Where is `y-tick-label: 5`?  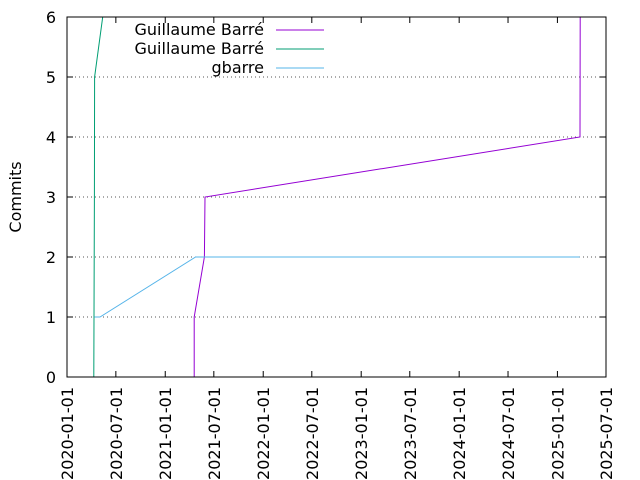 y-tick-label: 5 is located at coordinates (51, 77).